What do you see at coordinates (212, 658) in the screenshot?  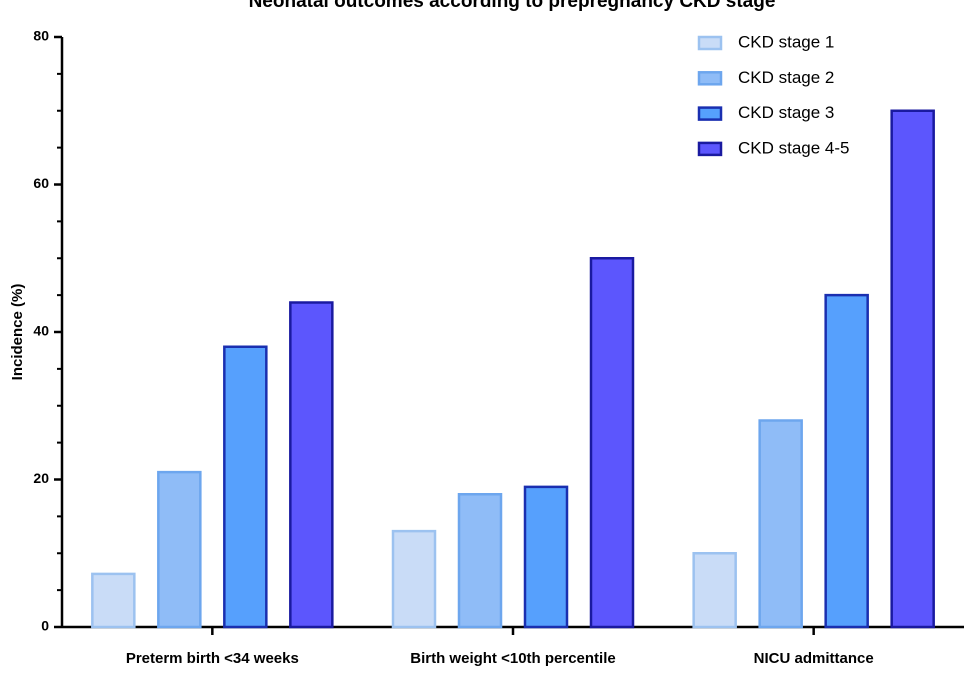 I see `x-tick-label: Preterm birth <34 weeks` at bounding box center [212, 658].